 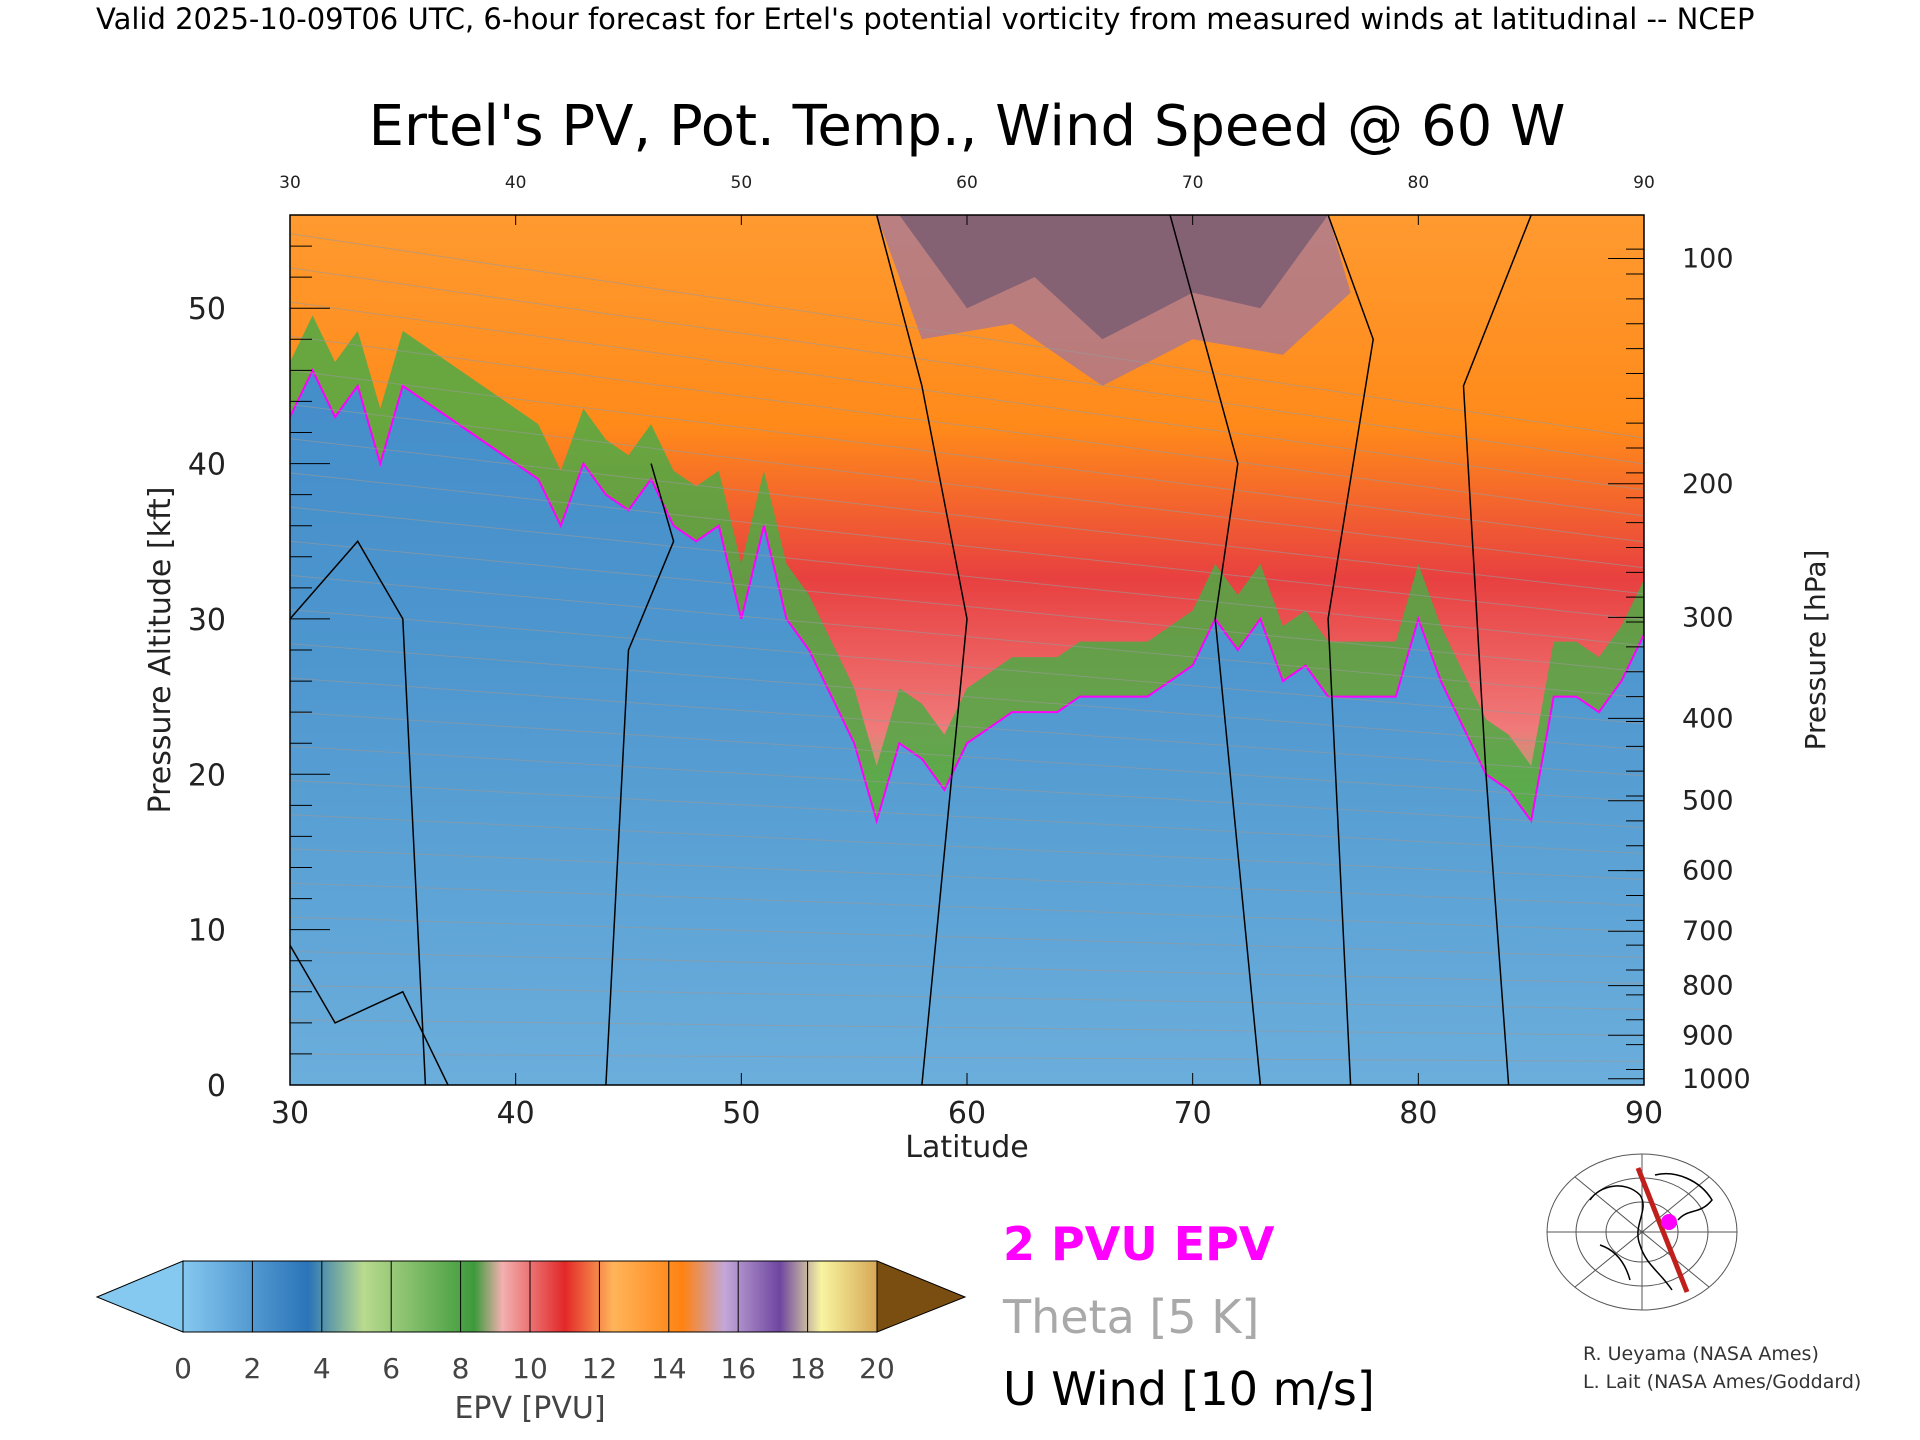 What do you see at coordinates (738, 1368) in the screenshot?
I see `colorbar-tick-label: 16` at bounding box center [738, 1368].